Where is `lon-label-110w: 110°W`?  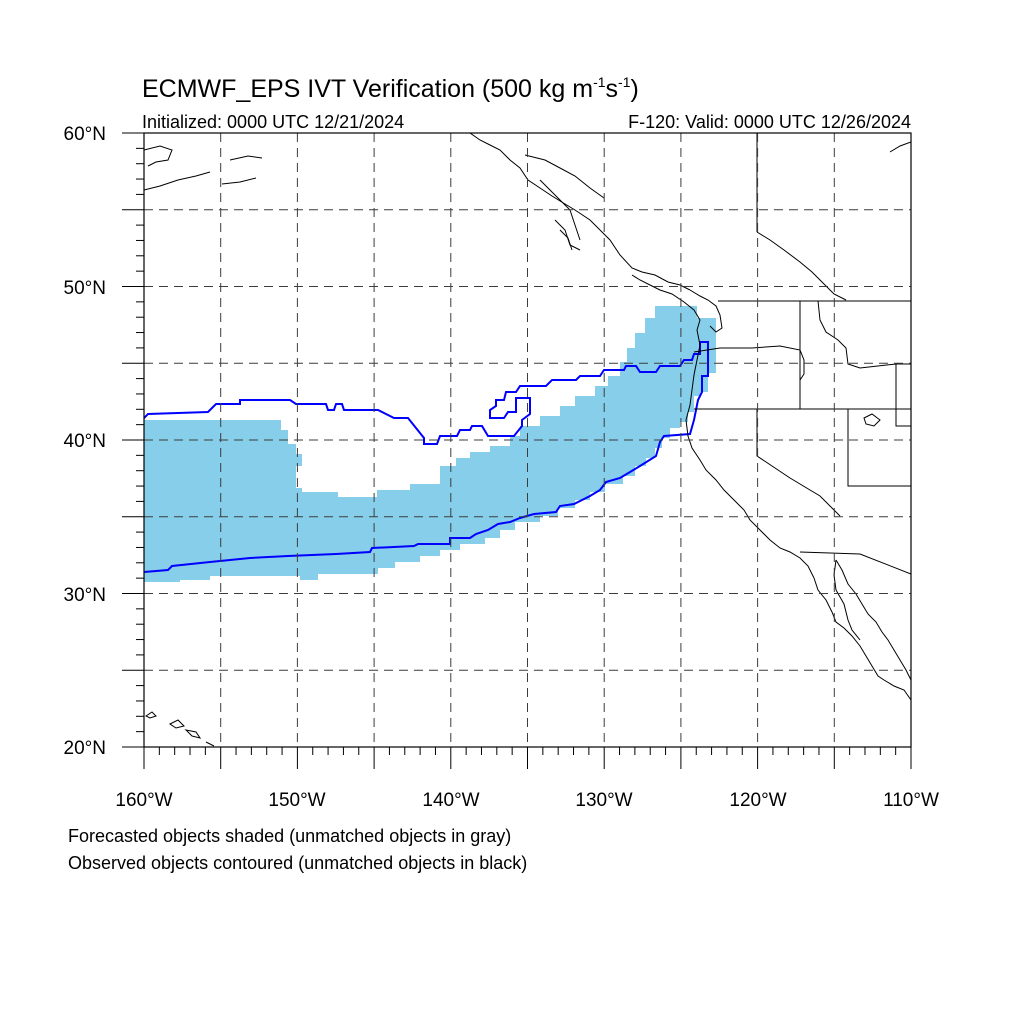
lon-label-110w: 110°W is located at coordinates (911, 800).